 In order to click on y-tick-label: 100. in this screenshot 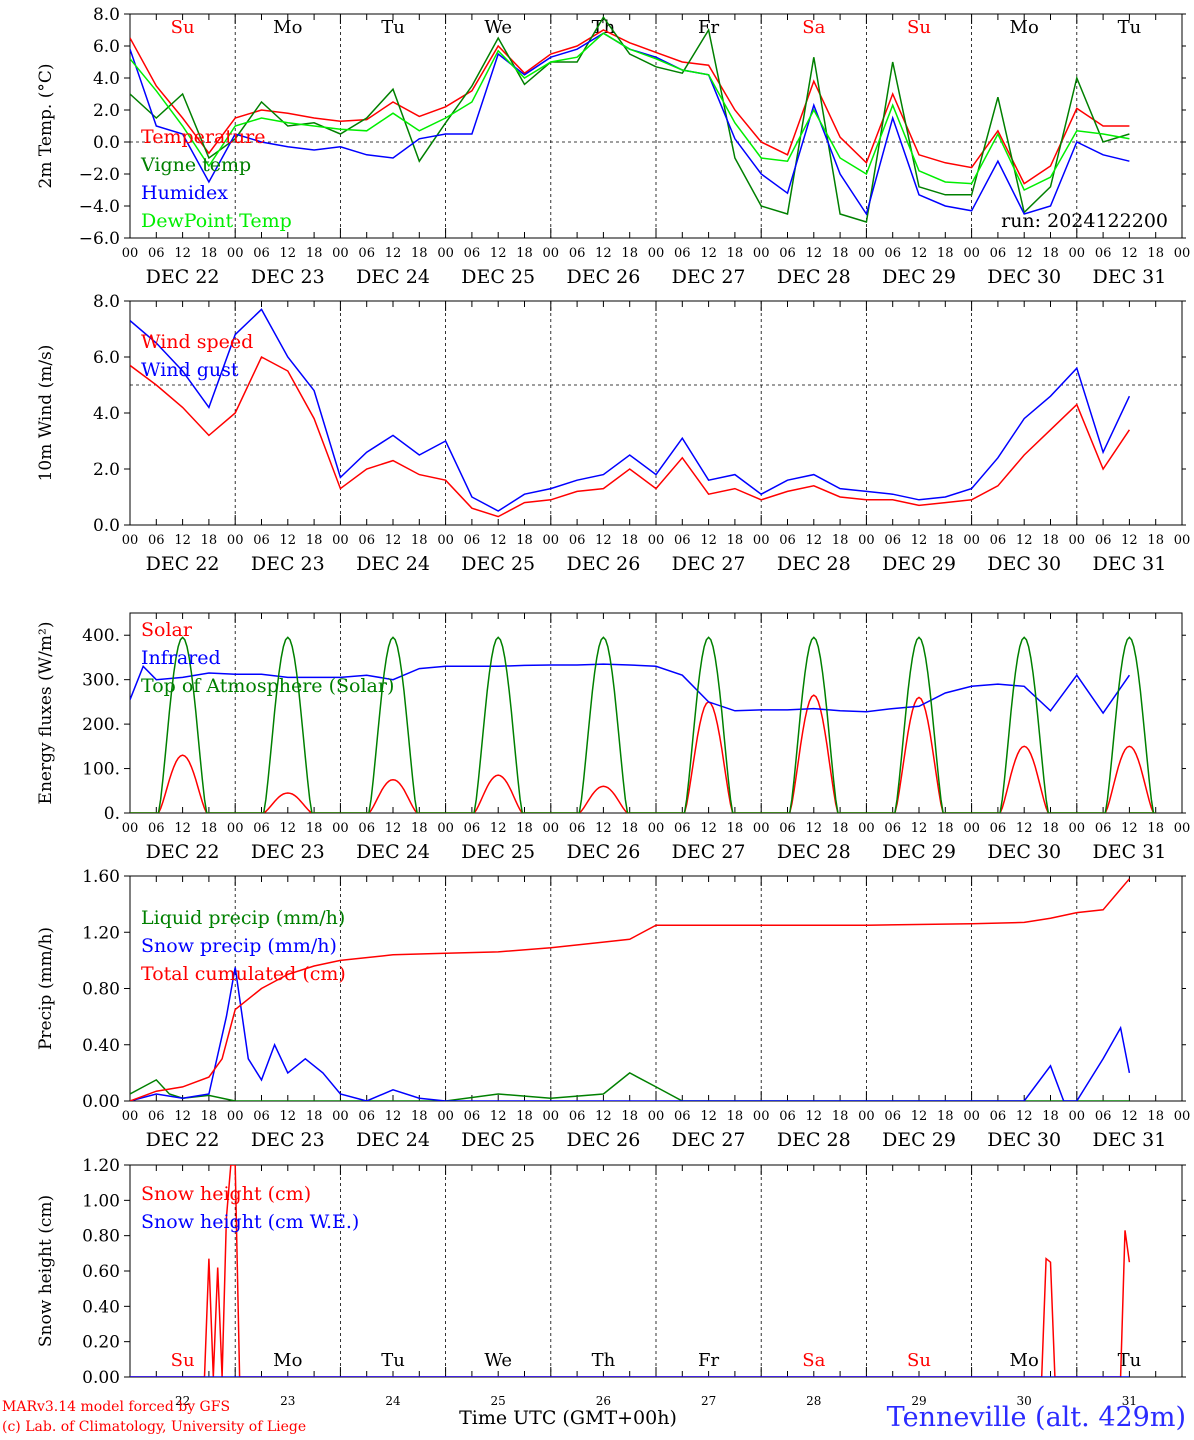, I will do `click(101, 770)`.